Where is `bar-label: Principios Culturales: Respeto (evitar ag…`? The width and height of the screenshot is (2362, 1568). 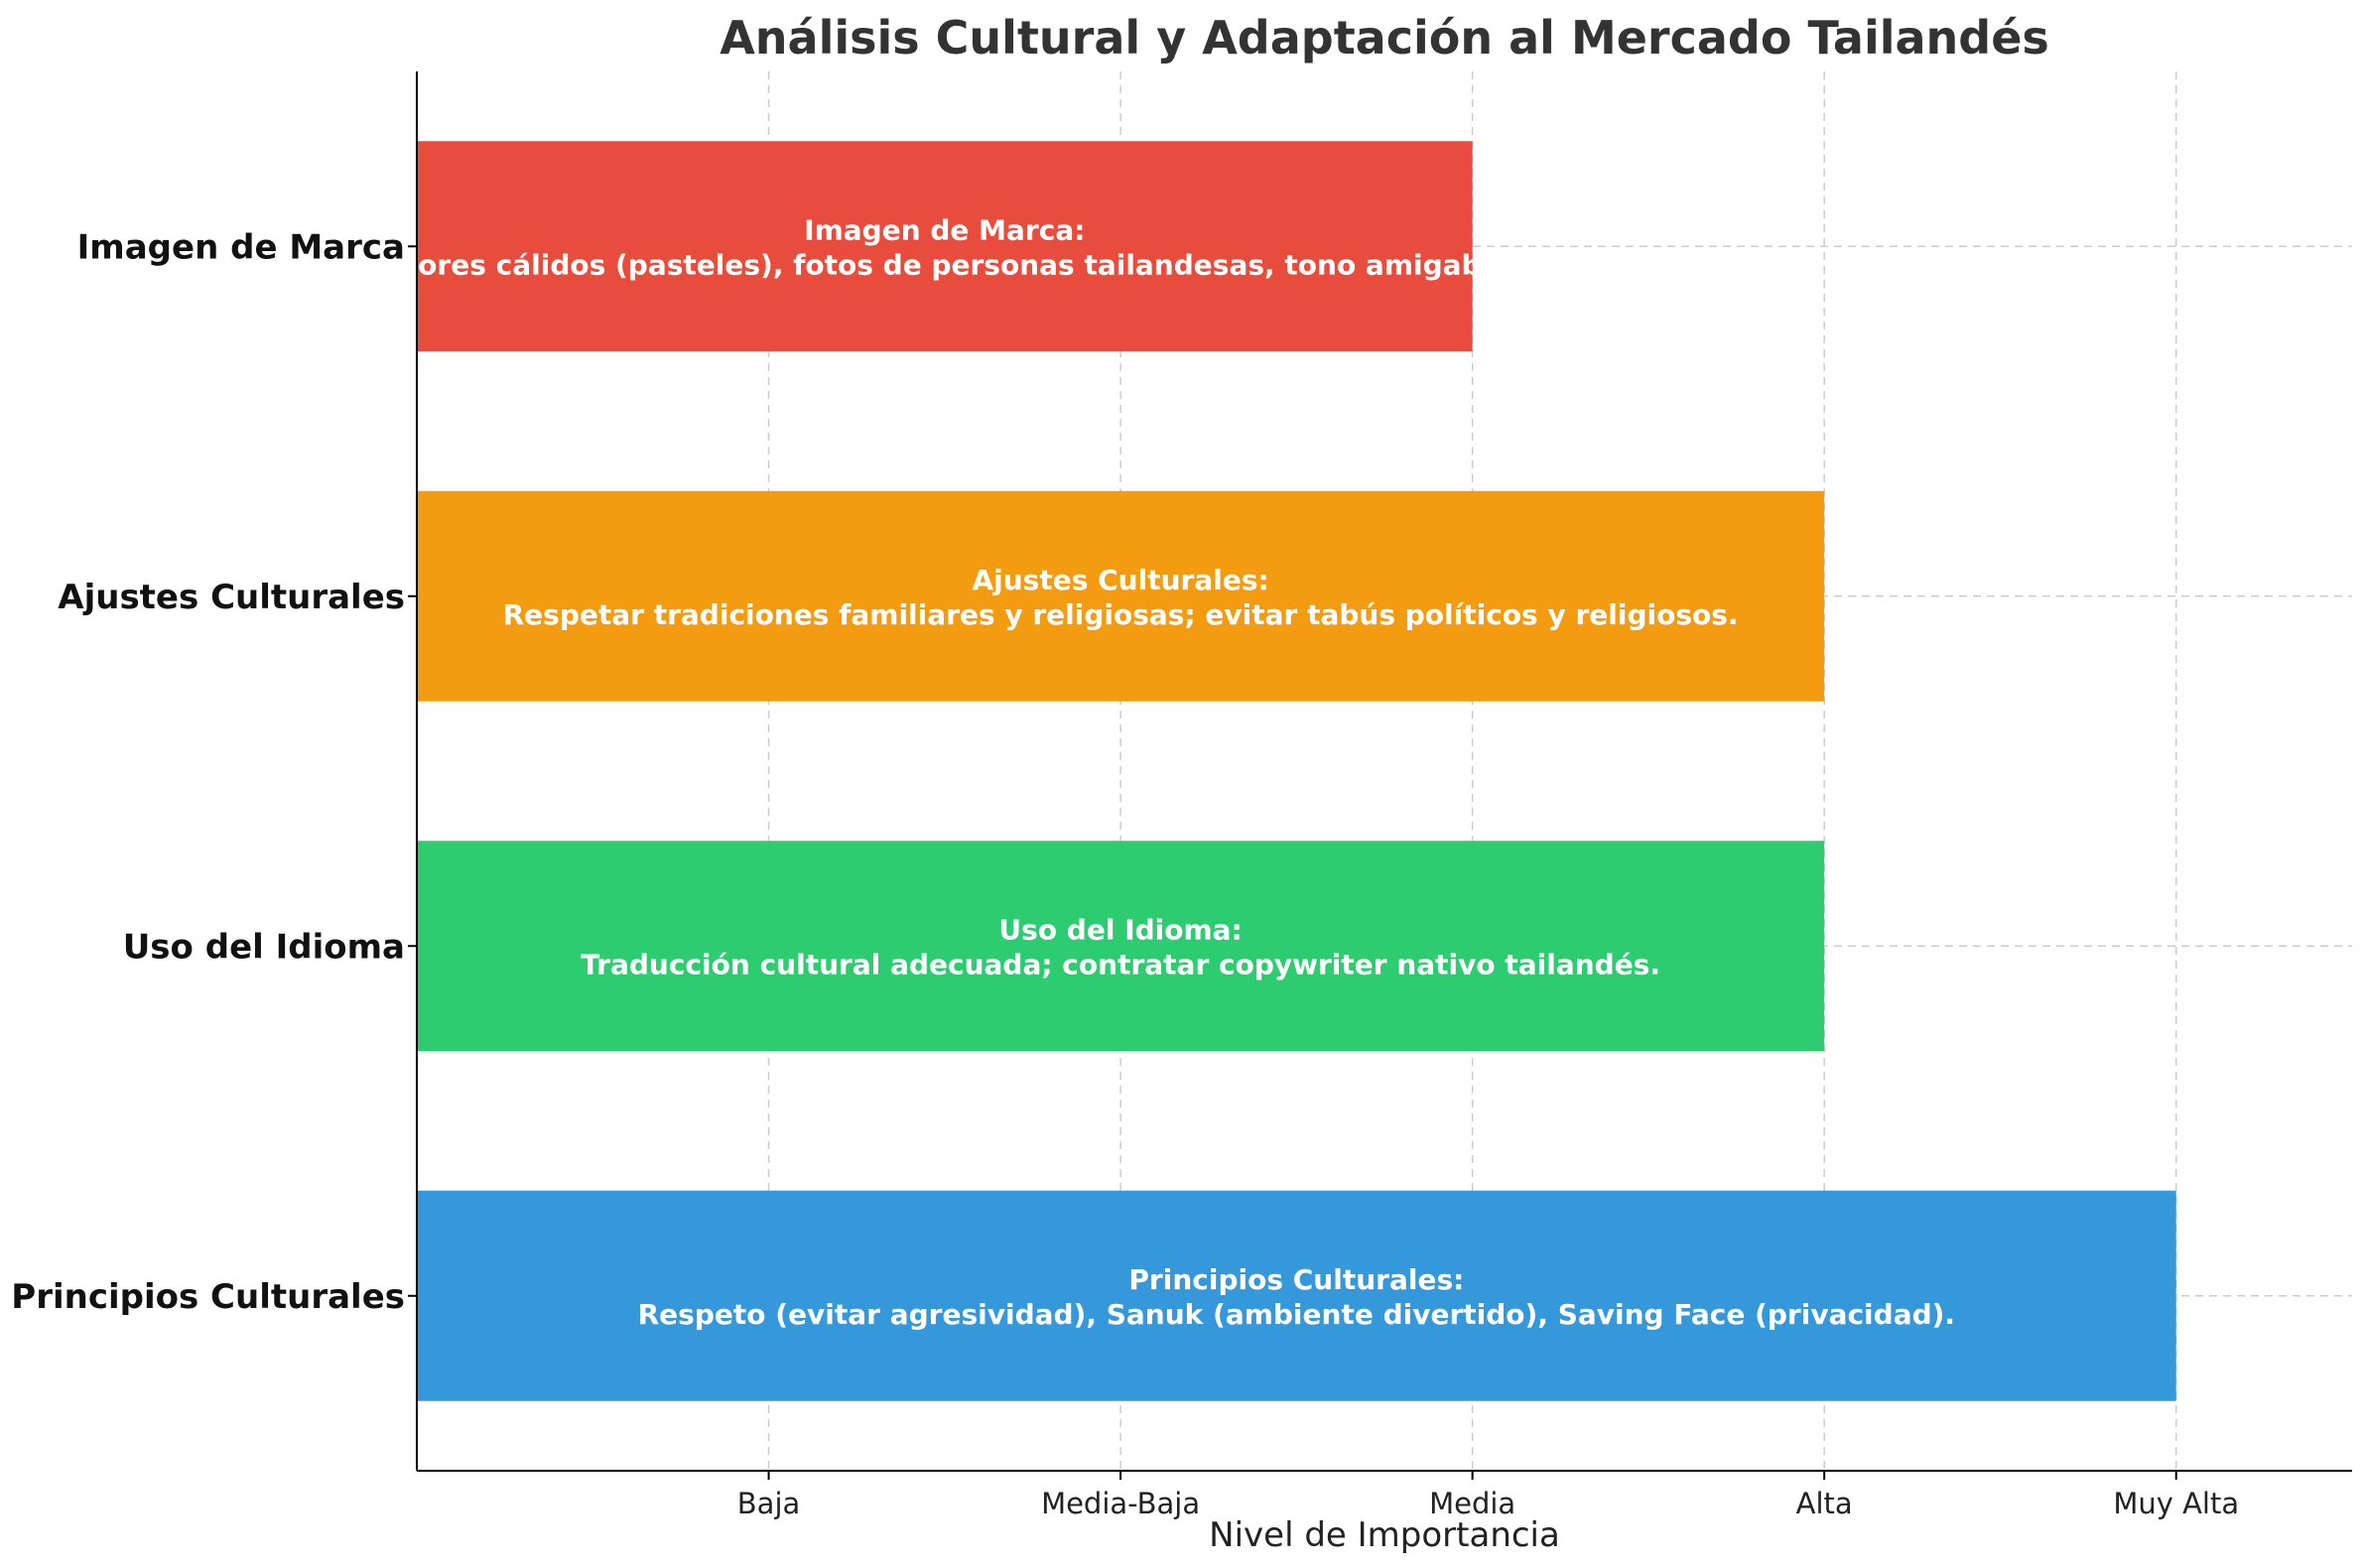
bar-label: Principios Culturales: Respeto (evitar ag… is located at coordinates (1296, 1297).